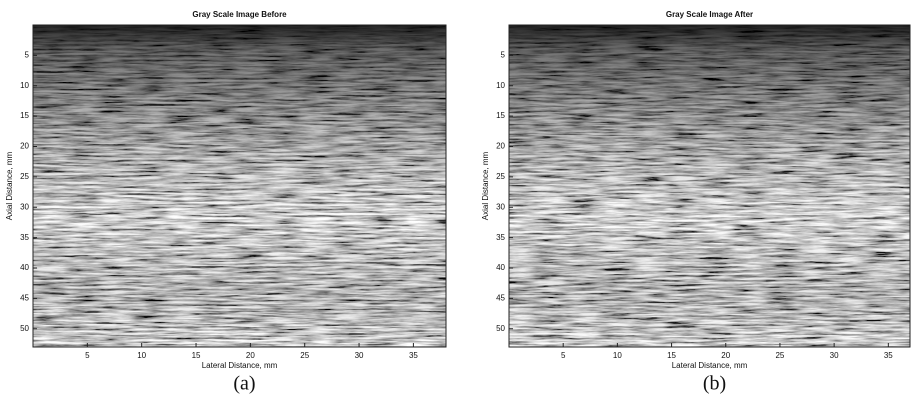 The image size is (912, 409). I want to click on caption: (a), so click(244, 384).